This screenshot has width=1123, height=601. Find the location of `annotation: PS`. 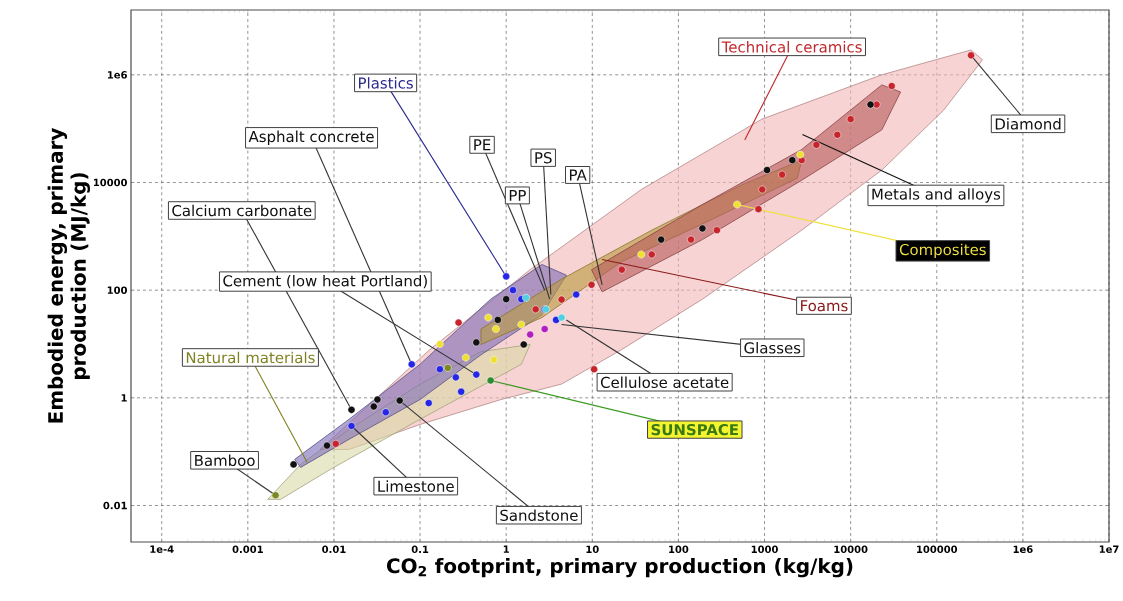

annotation: PS is located at coordinates (543, 158).